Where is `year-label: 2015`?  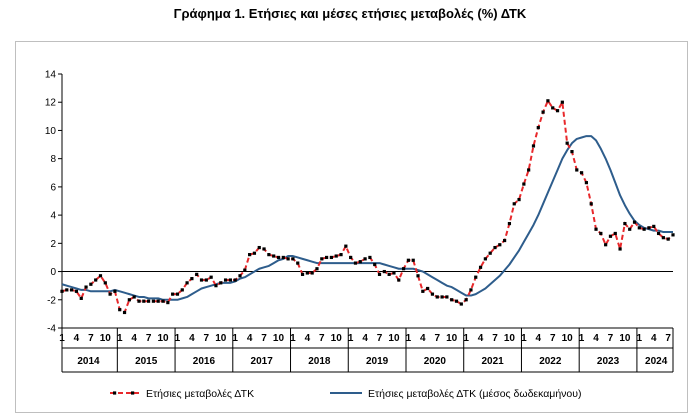 year-label: 2015 is located at coordinates (146, 361).